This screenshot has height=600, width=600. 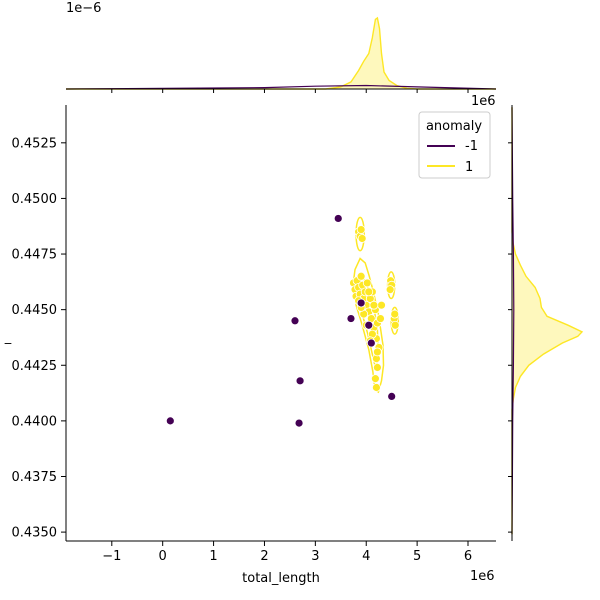 I want to click on legend-label-positive: 1, so click(x=469, y=167).